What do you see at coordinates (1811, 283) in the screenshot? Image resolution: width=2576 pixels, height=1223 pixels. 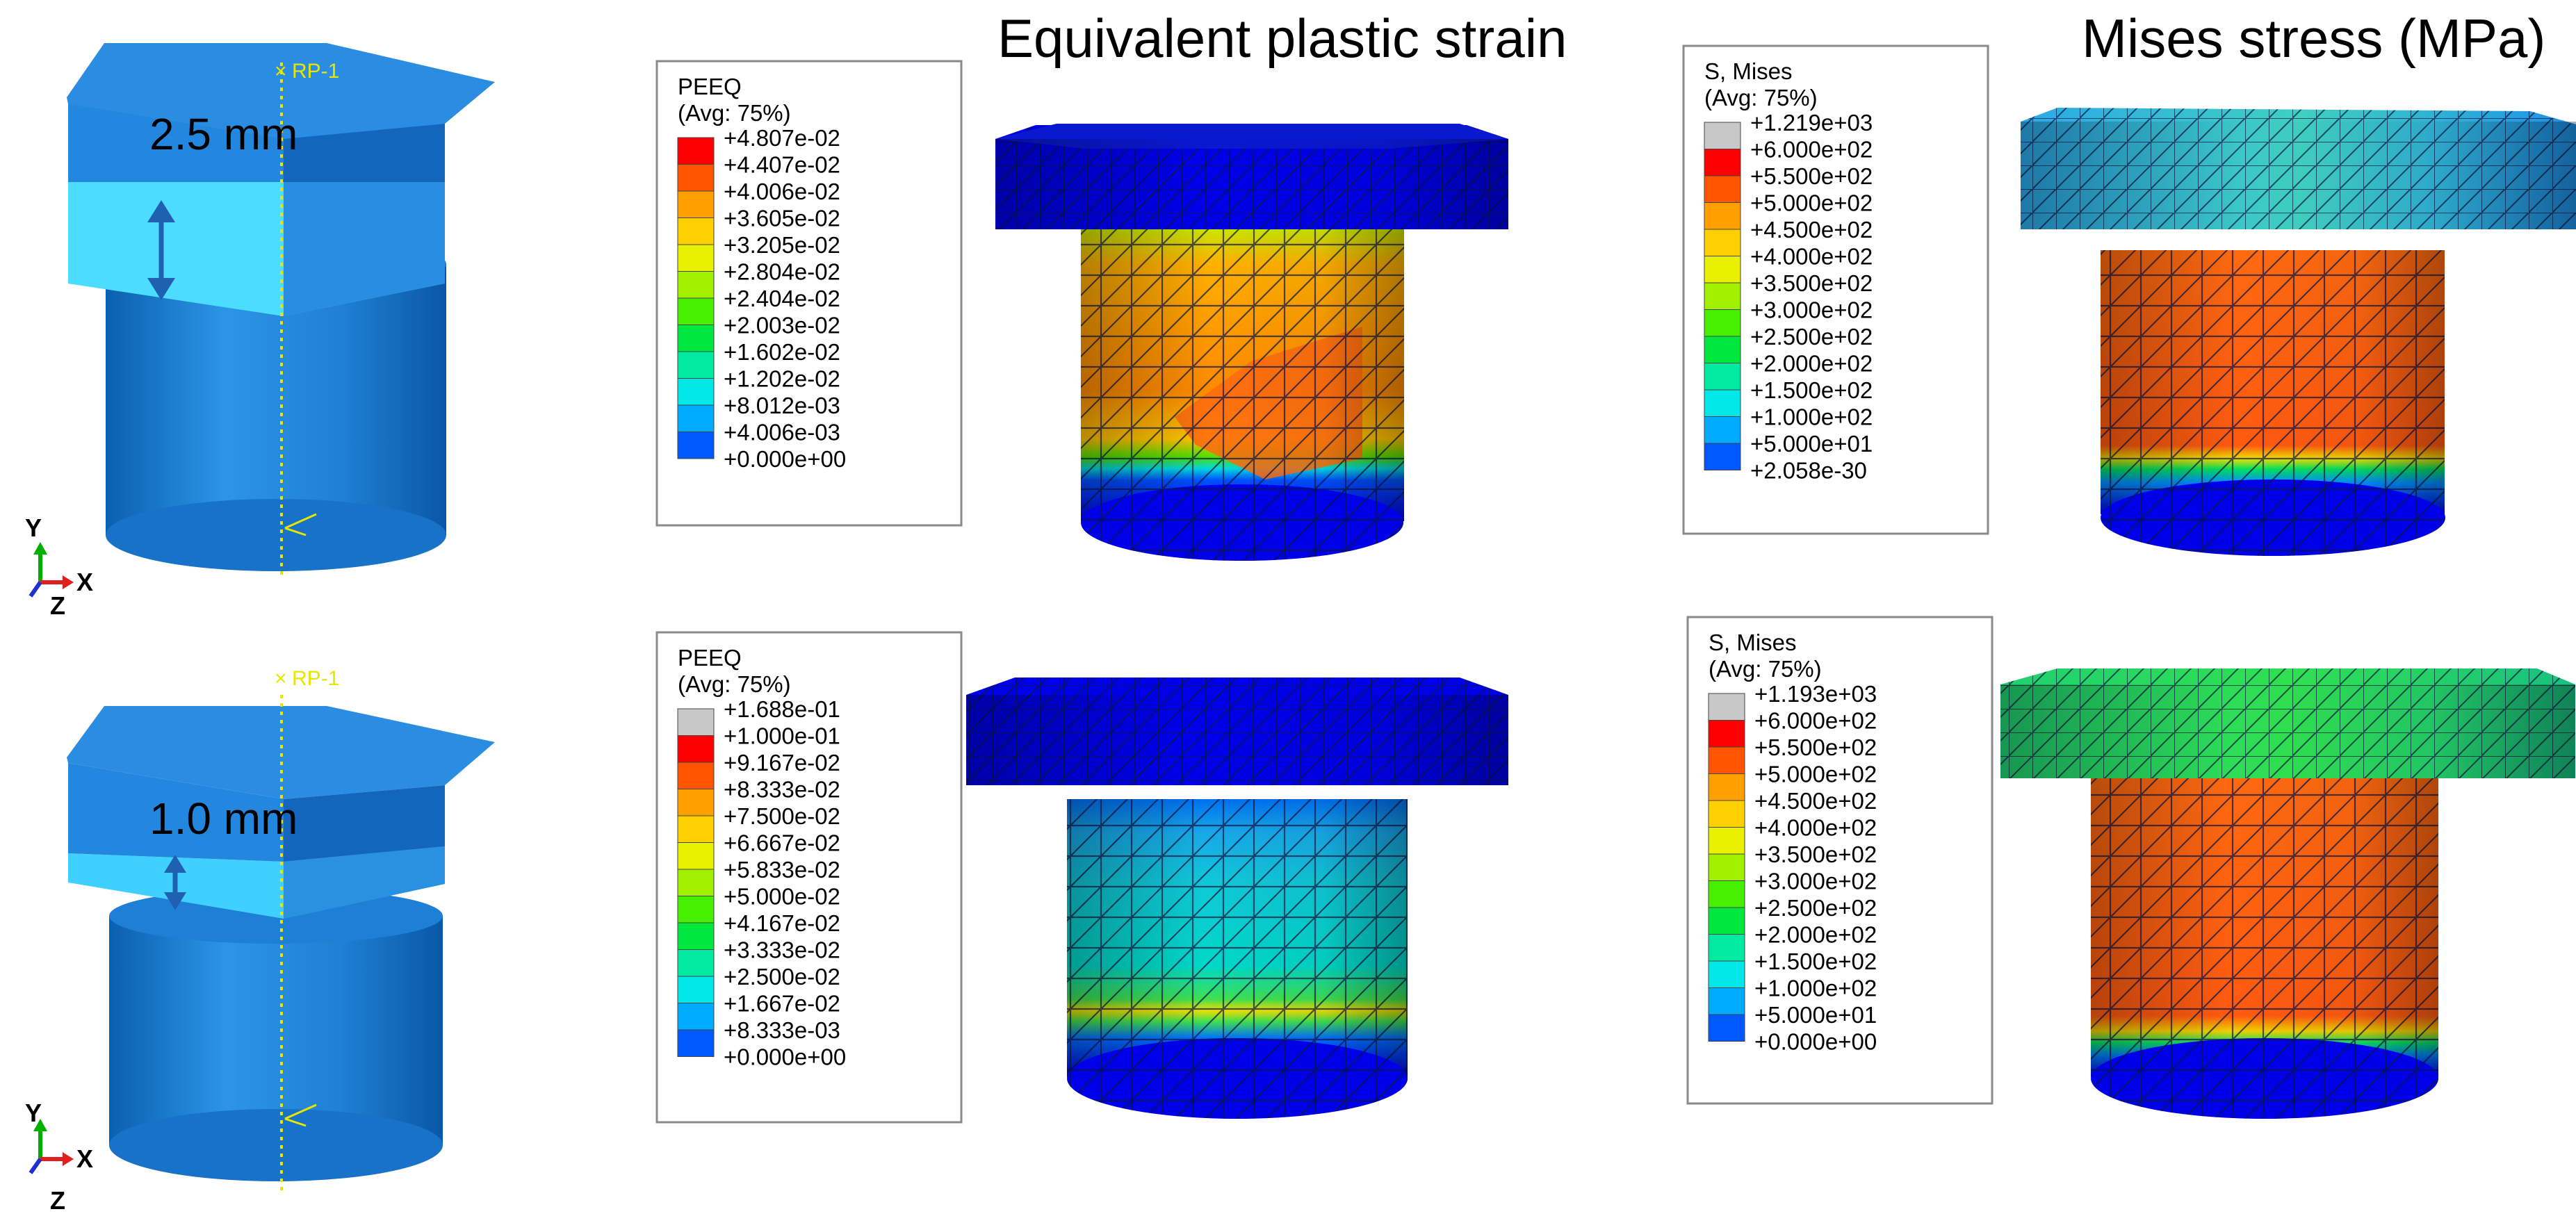 I see `legend-value: +3.500e+02` at bounding box center [1811, 283].